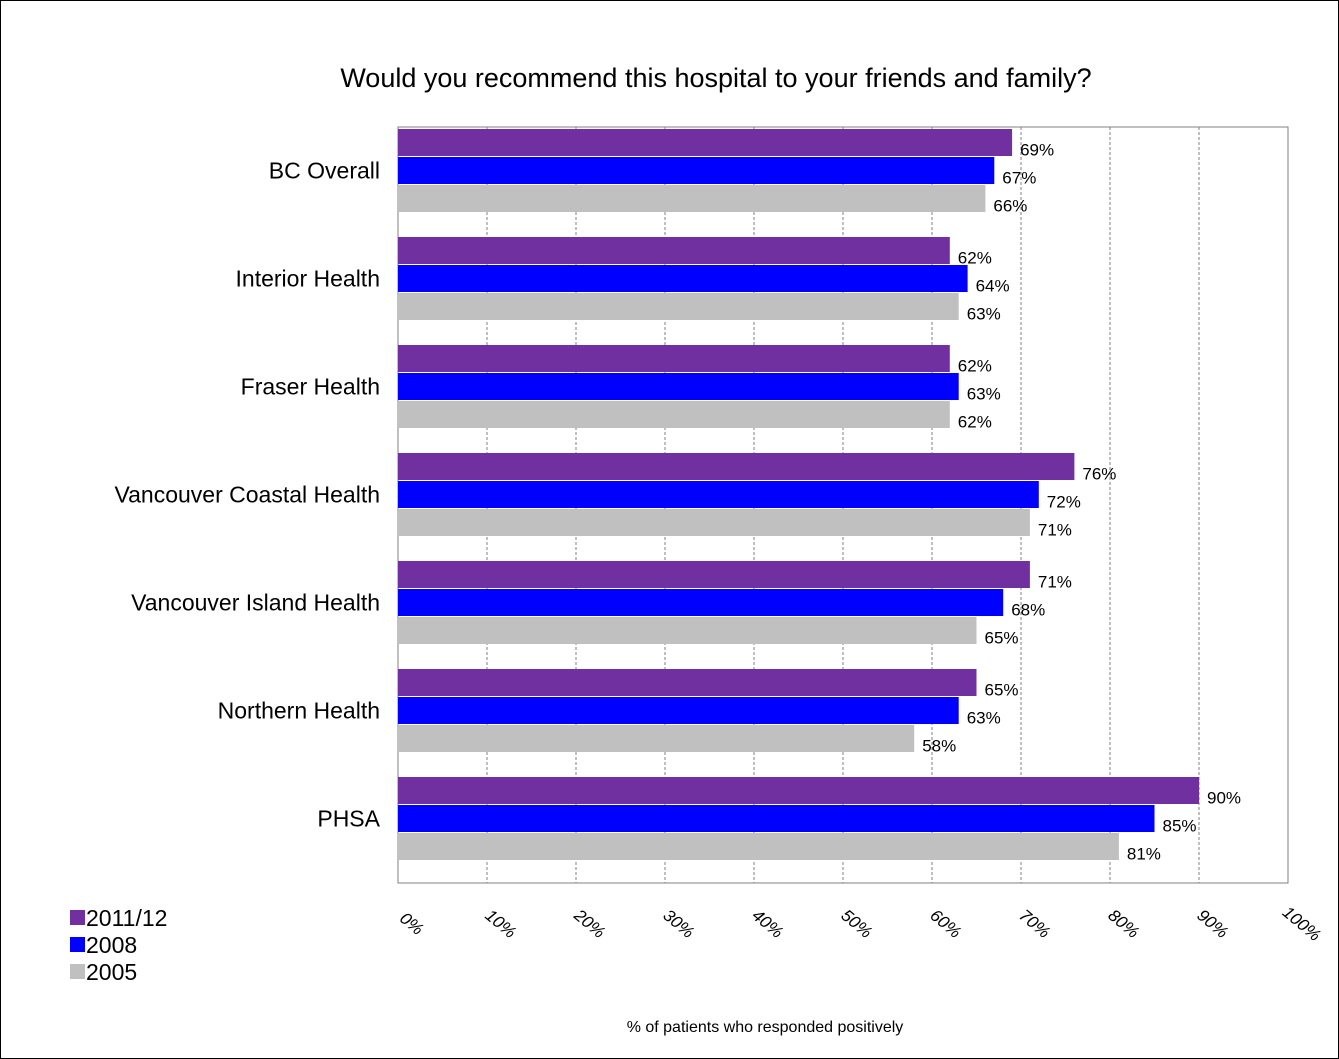  I want to click on data-label: 68%, so click(1028, 610).